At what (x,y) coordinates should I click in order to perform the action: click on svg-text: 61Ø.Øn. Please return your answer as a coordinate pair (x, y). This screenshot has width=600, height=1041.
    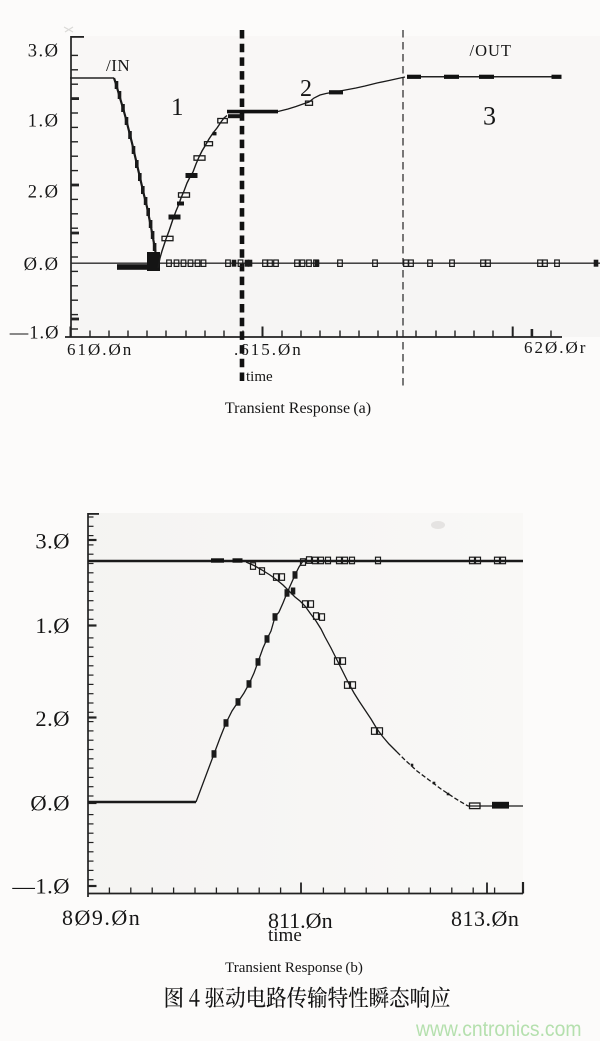
    Looking at the image, I should click on (100, 349).